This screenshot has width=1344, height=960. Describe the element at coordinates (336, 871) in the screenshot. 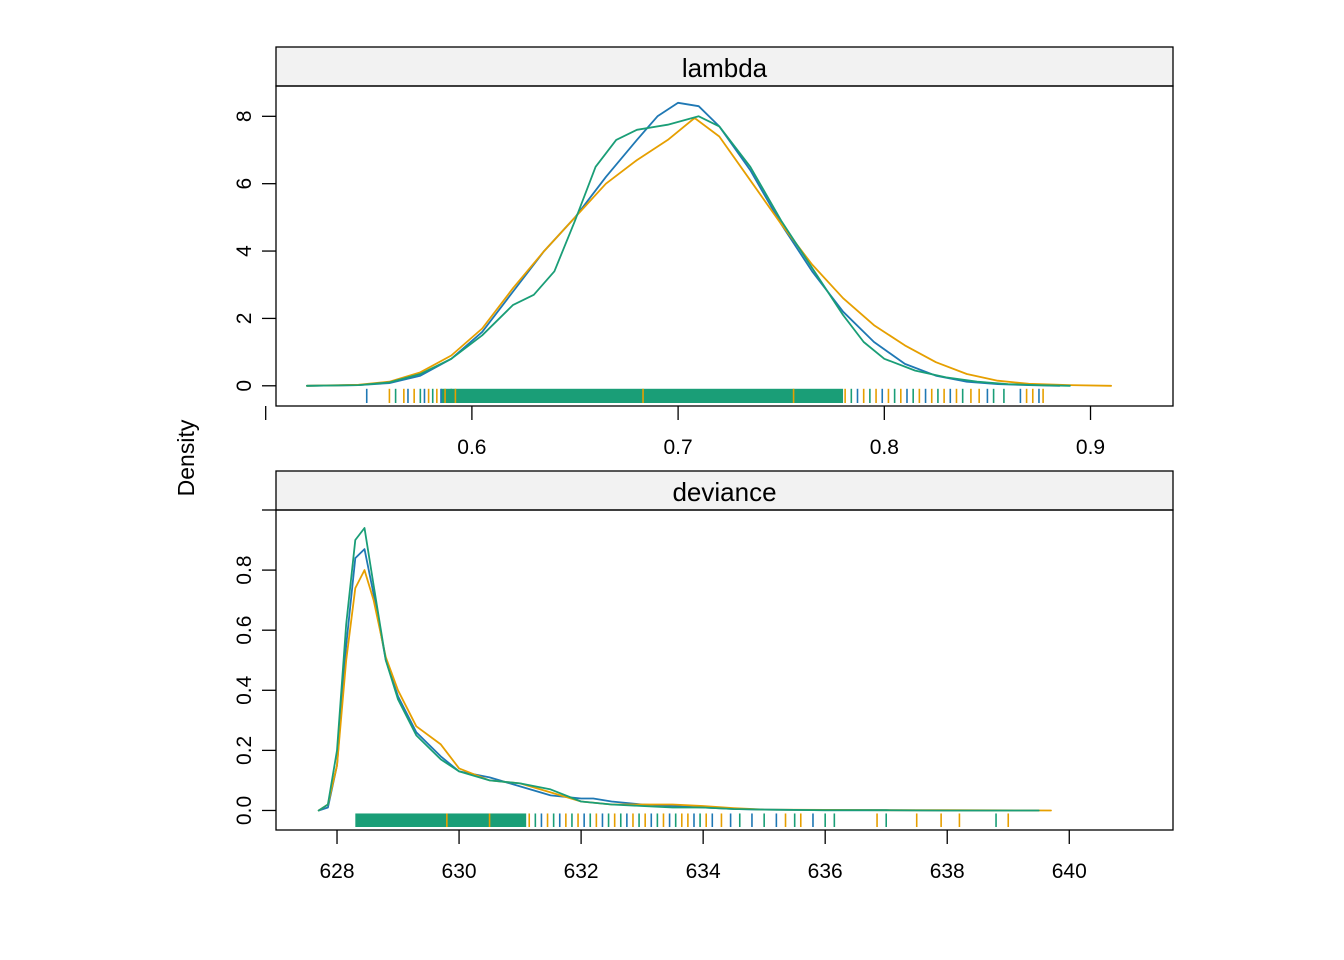

I see `x-tick-label: 628` at that location.